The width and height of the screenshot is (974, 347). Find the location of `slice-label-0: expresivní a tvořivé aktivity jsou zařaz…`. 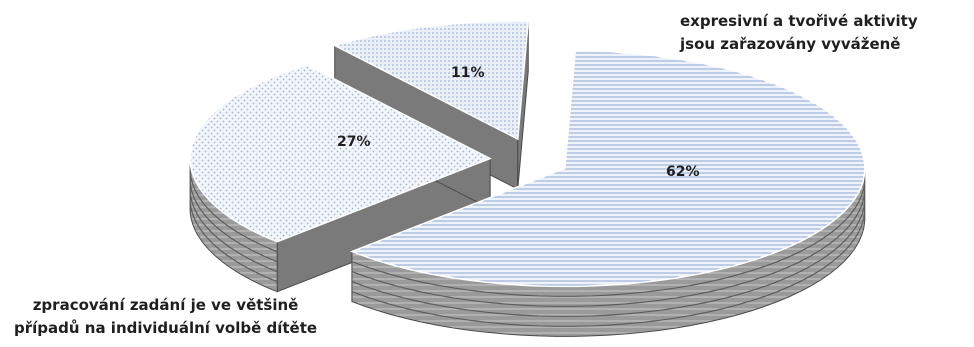

slice-label-0: expresivní a tvořivé aktivity jsou zařaz… is located at coordinates (799, 33).